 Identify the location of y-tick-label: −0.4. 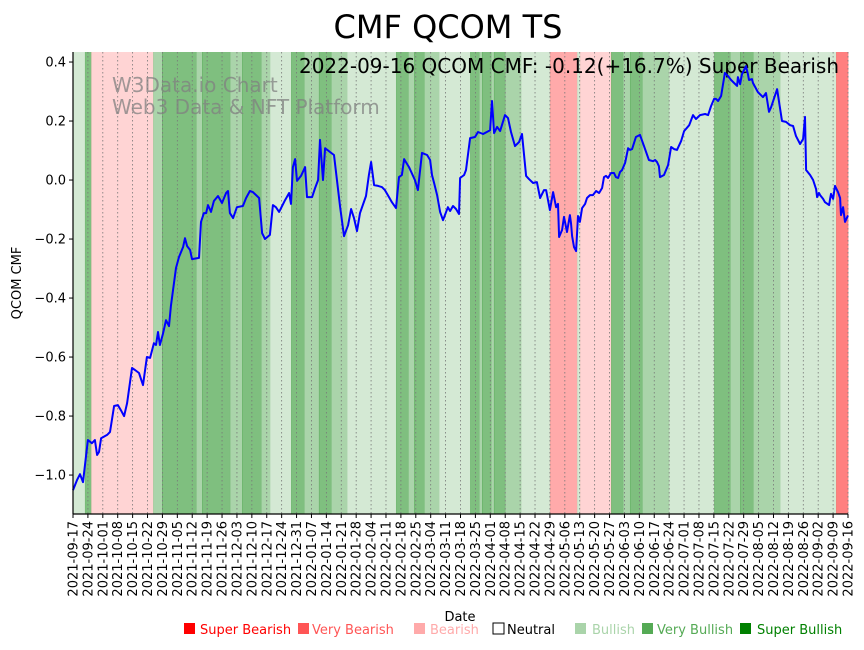
(50, 299).